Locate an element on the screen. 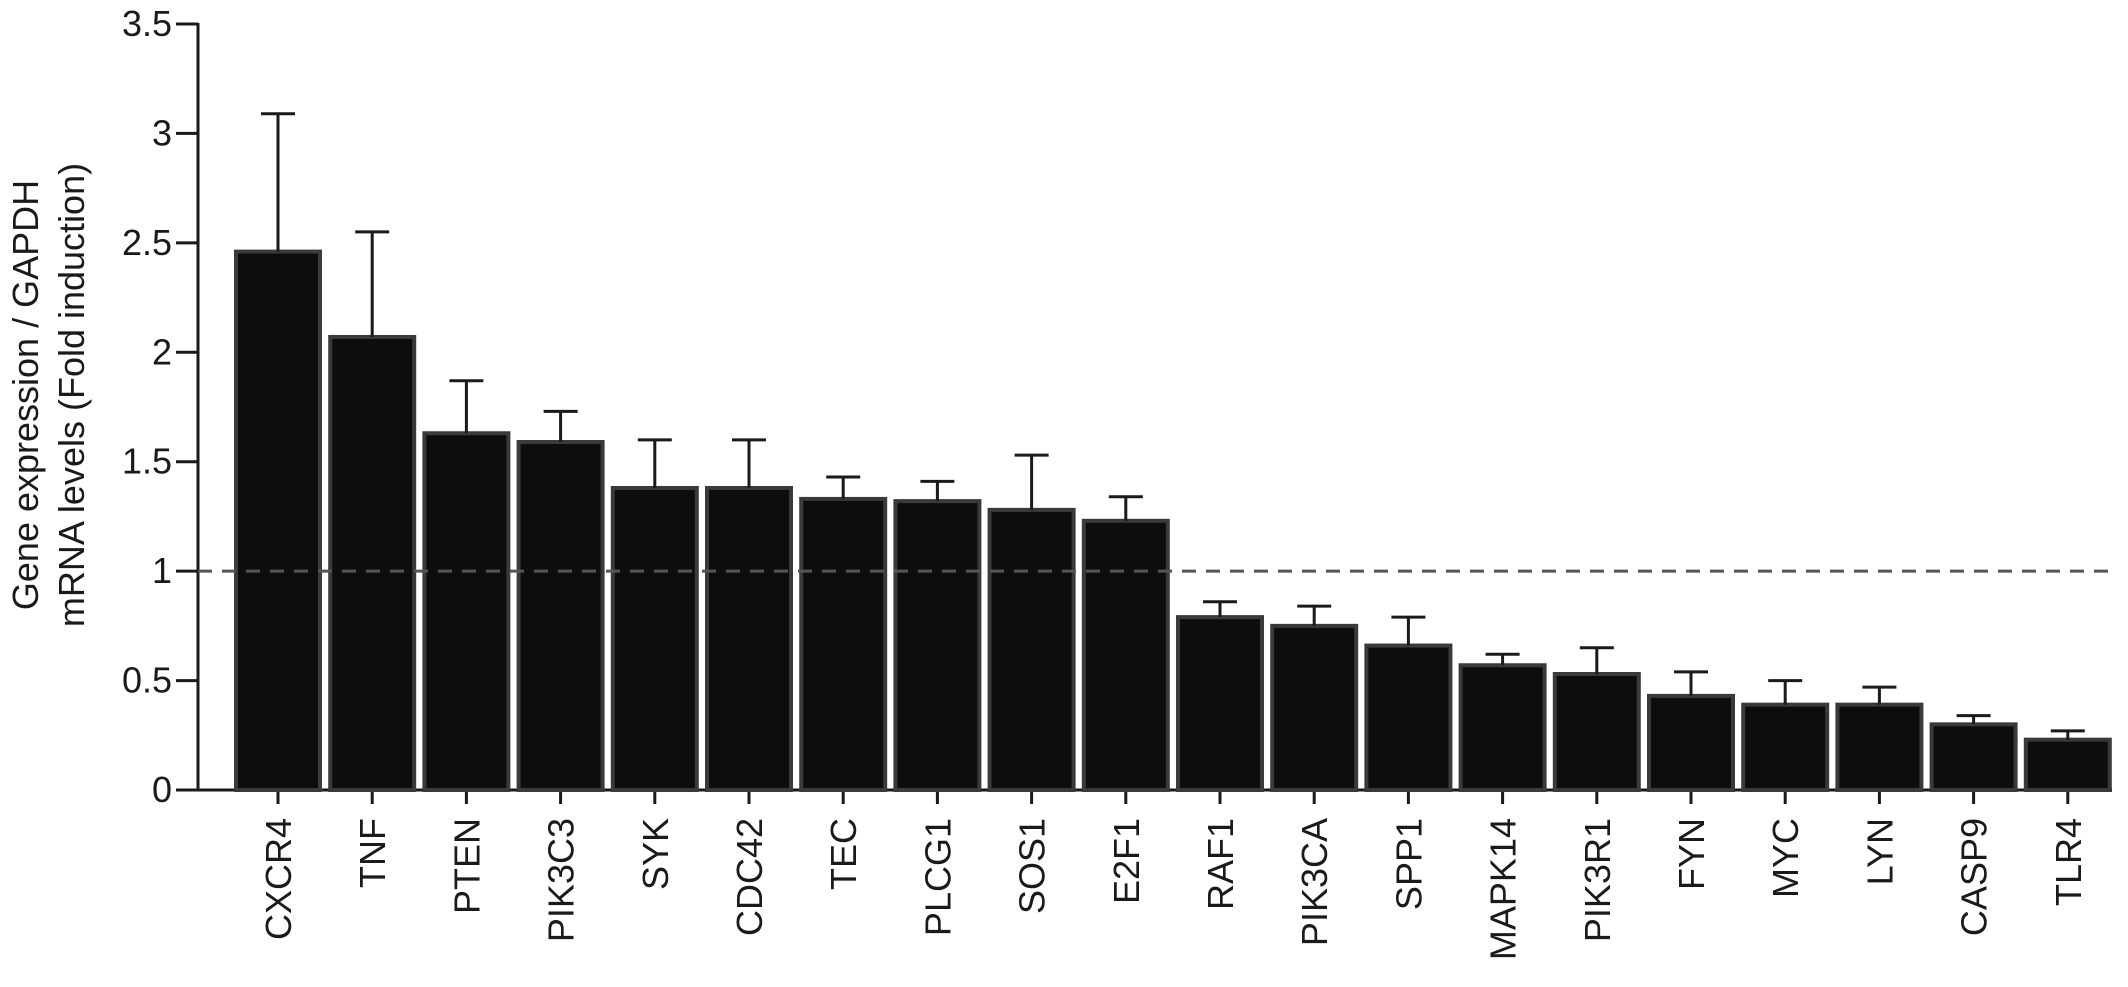  category-label: RAF1 is located at coordinates (1220, 864).